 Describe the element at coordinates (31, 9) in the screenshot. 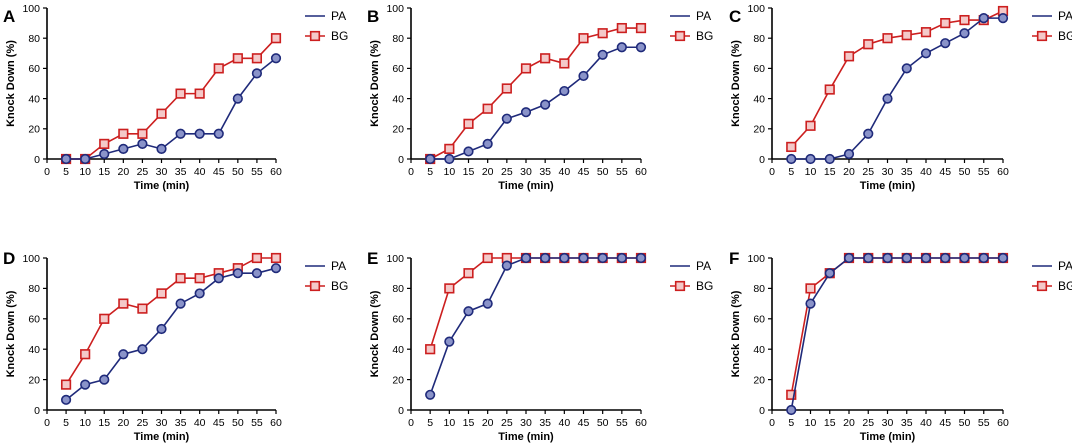

I see `y-tick-label: 100` at that location.